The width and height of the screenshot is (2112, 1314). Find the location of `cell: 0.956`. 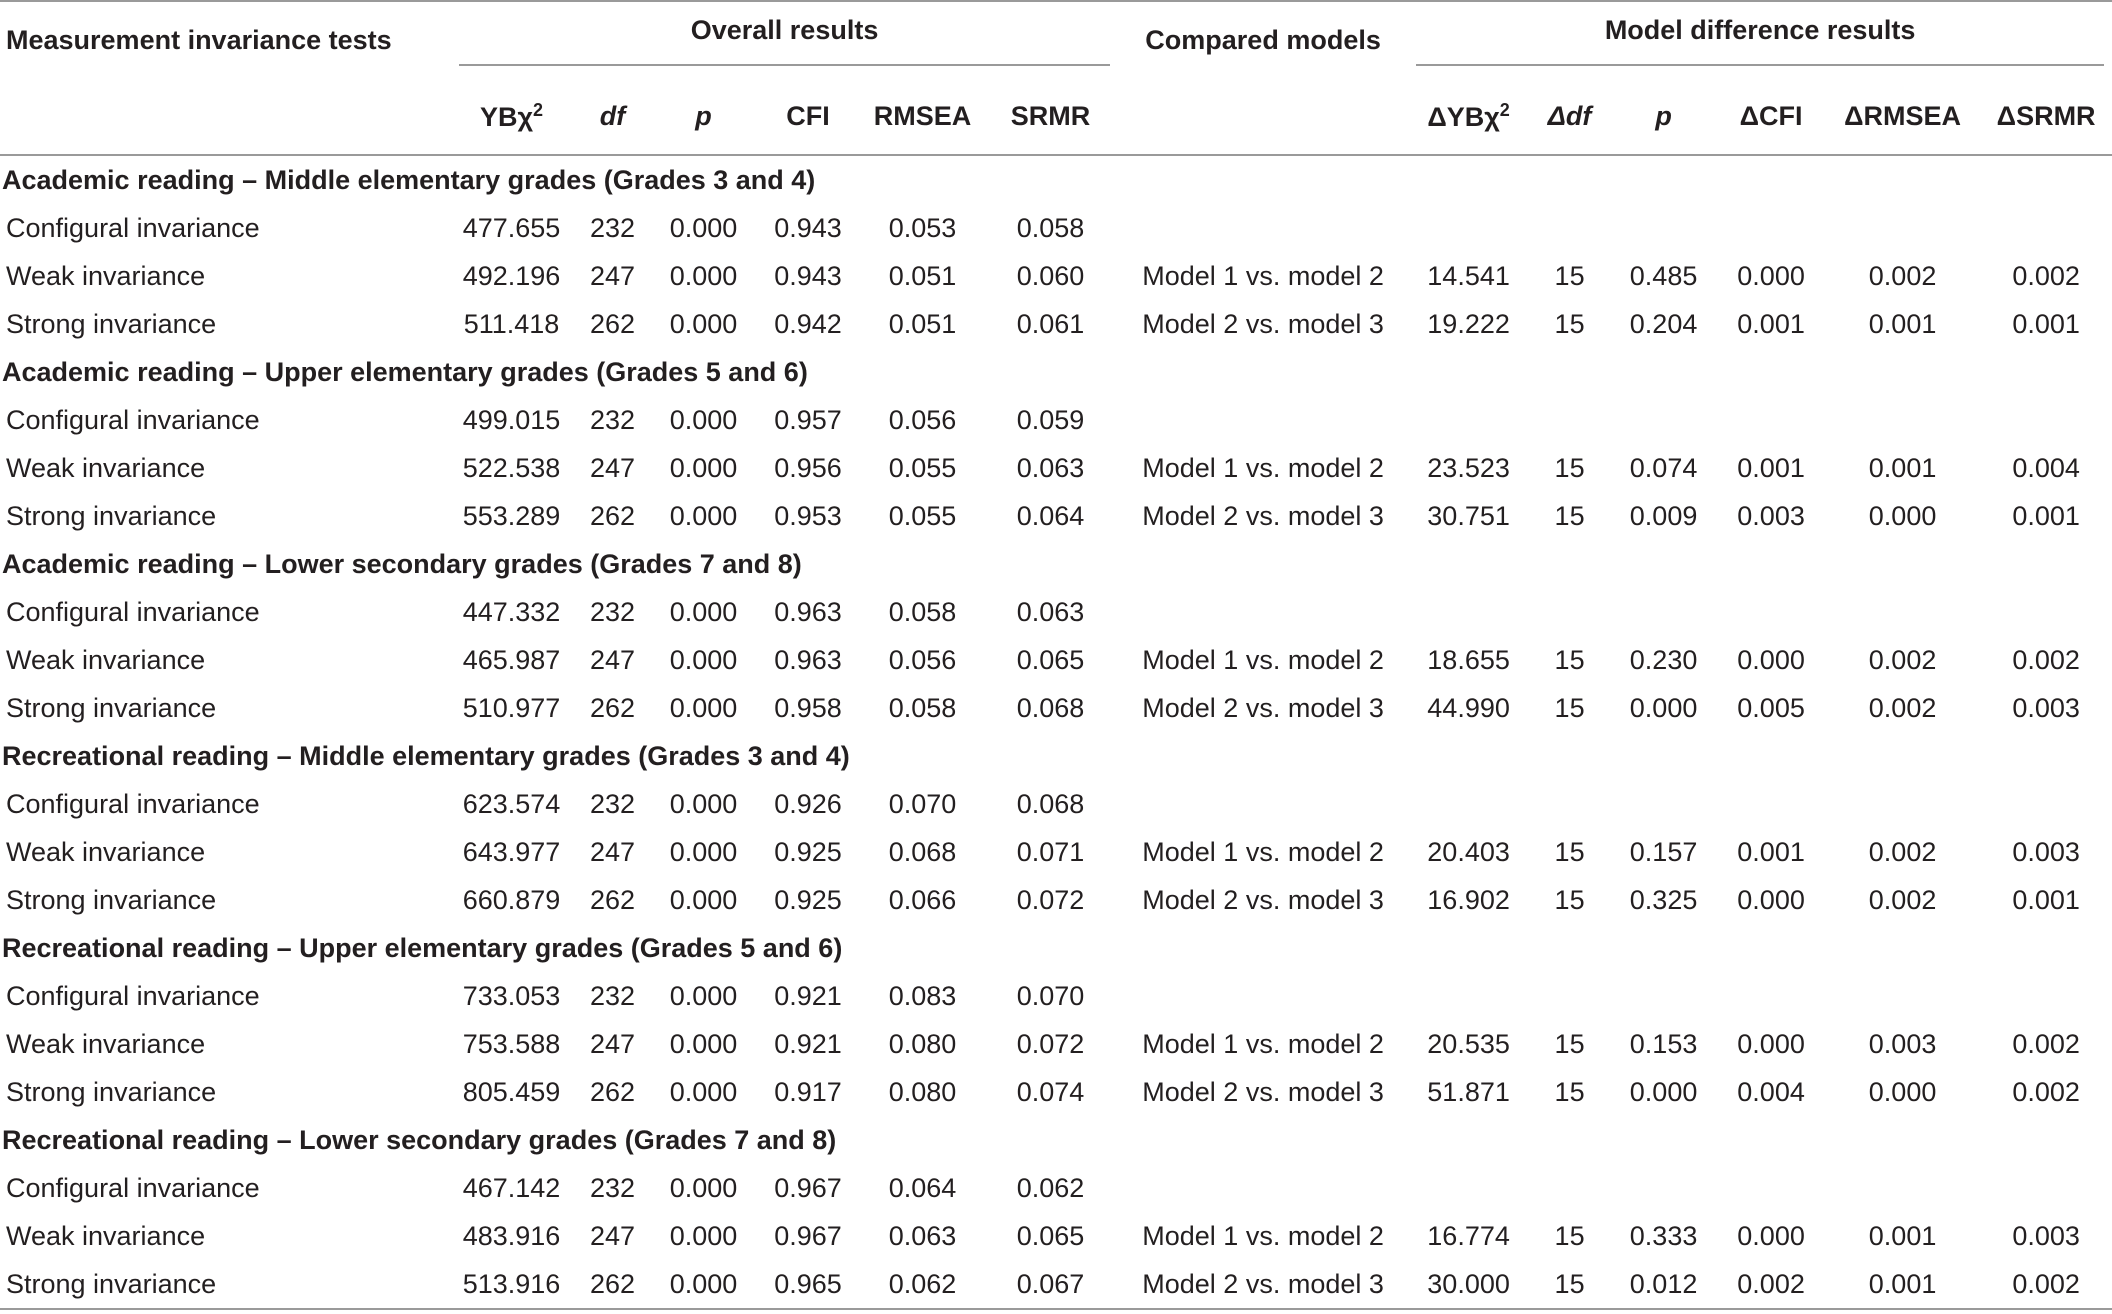

cell: 0.956 is located at coordinates (808, 467).